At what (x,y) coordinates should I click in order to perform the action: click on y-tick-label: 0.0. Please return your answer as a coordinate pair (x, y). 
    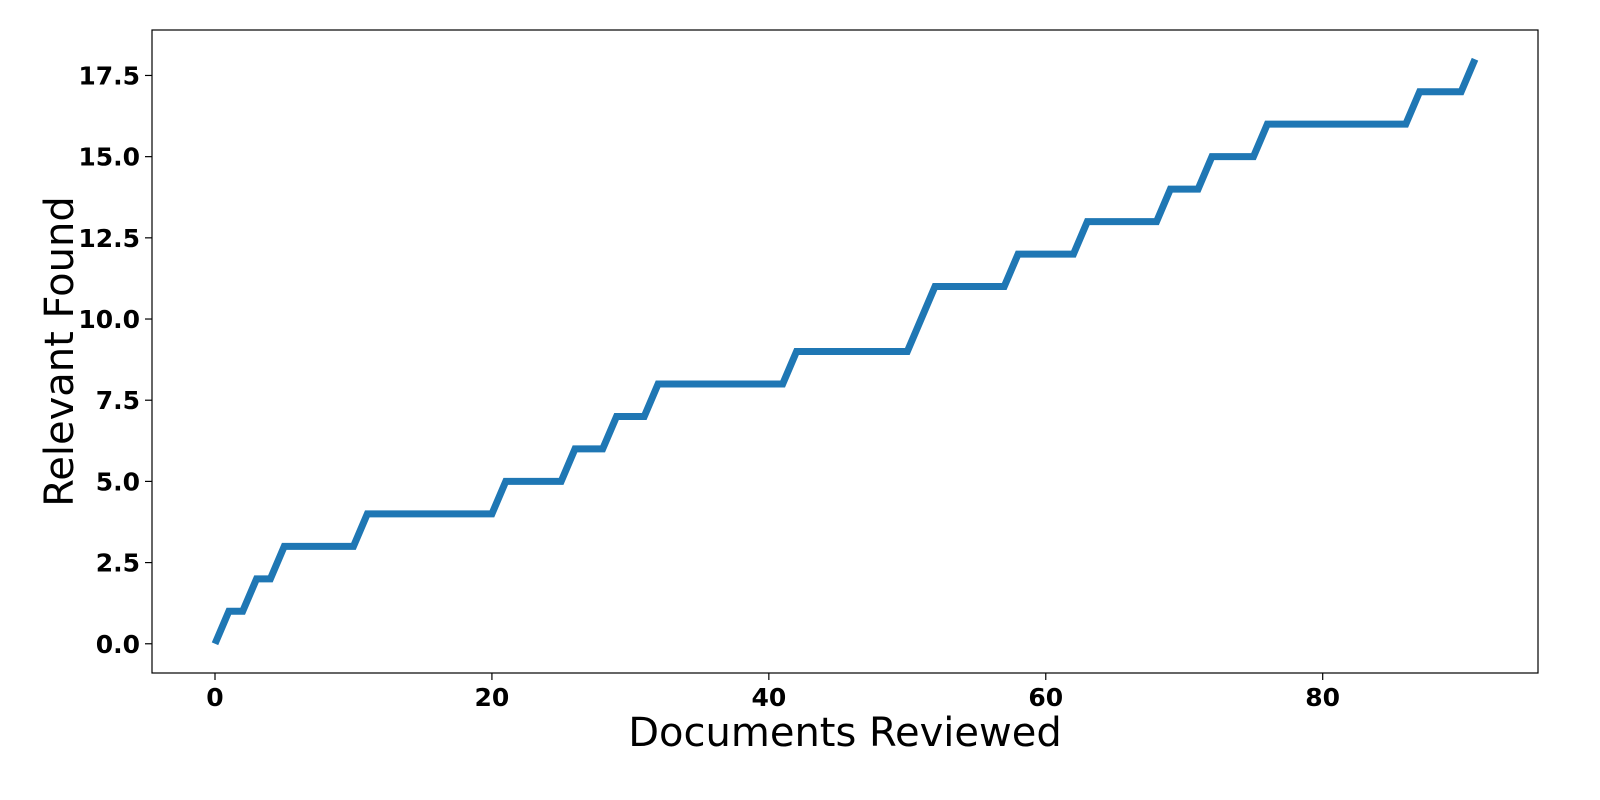
    Looking at the image, I should click on (118, 644).